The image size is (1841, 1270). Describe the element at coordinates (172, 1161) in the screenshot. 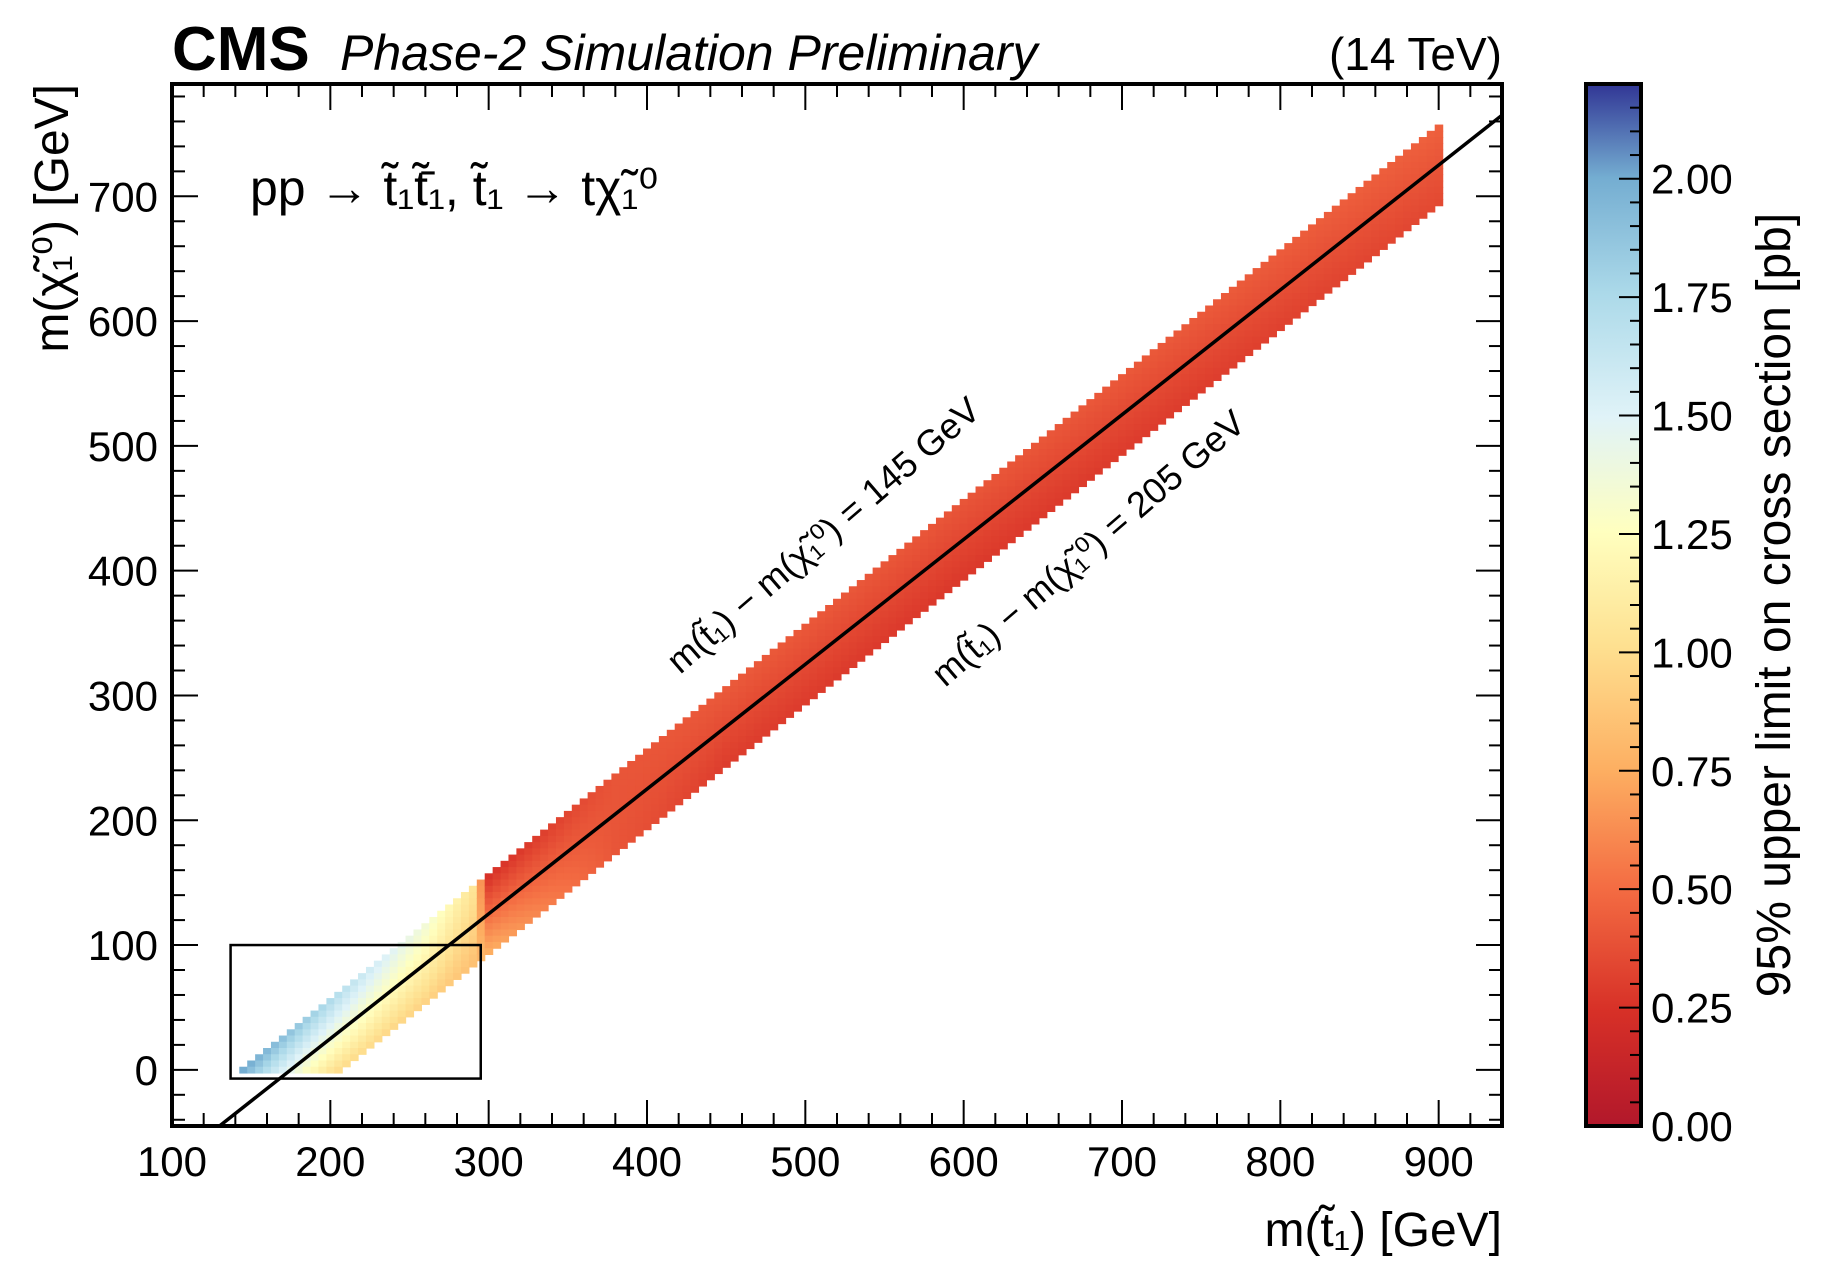

I see `x-tick-label: 100` at that location.